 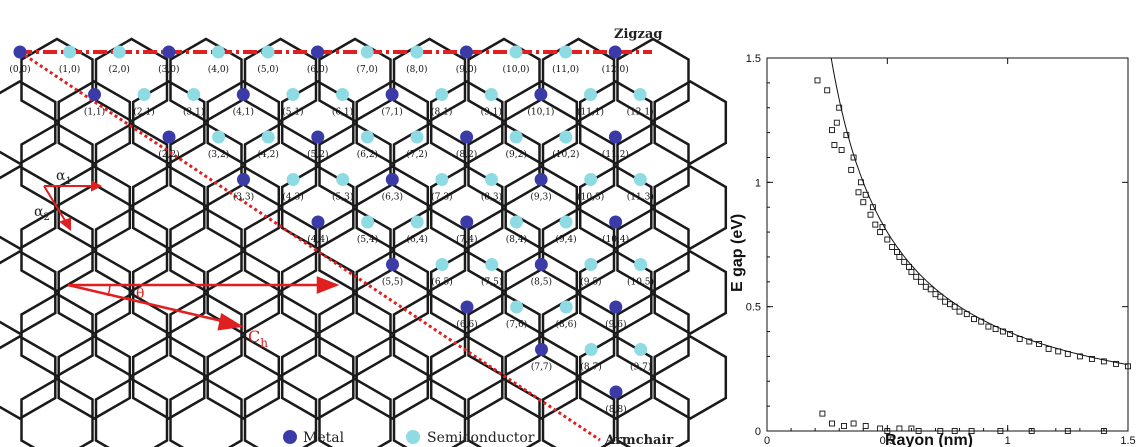 What do you see at coordinates (590, 282) in the screenshot?
I see `chirality-index-label: (9,5)` at bounding box center [590, 282].